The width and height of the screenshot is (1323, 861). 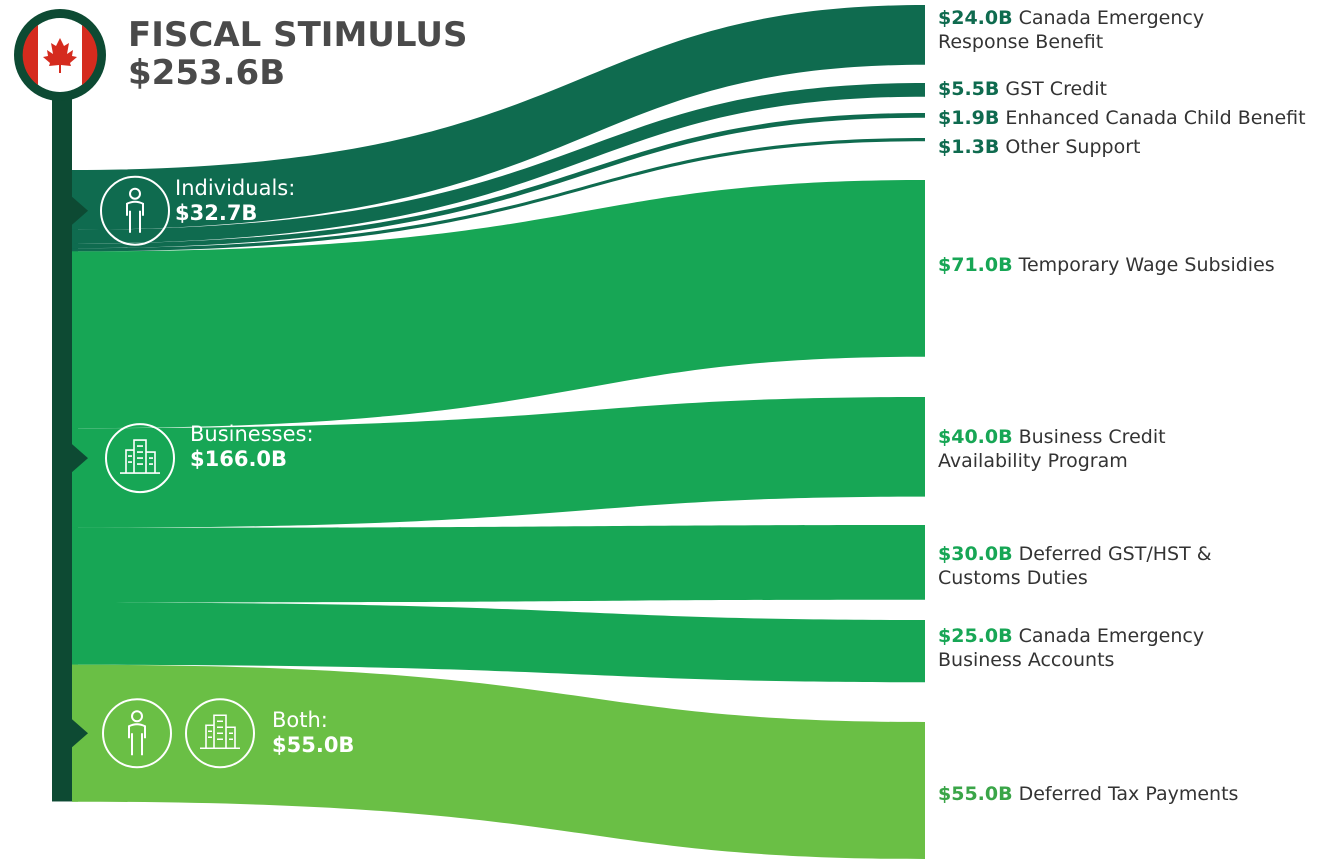 I want to click on group-label: Individuals: $32.7B, so click(x=235, y=201).